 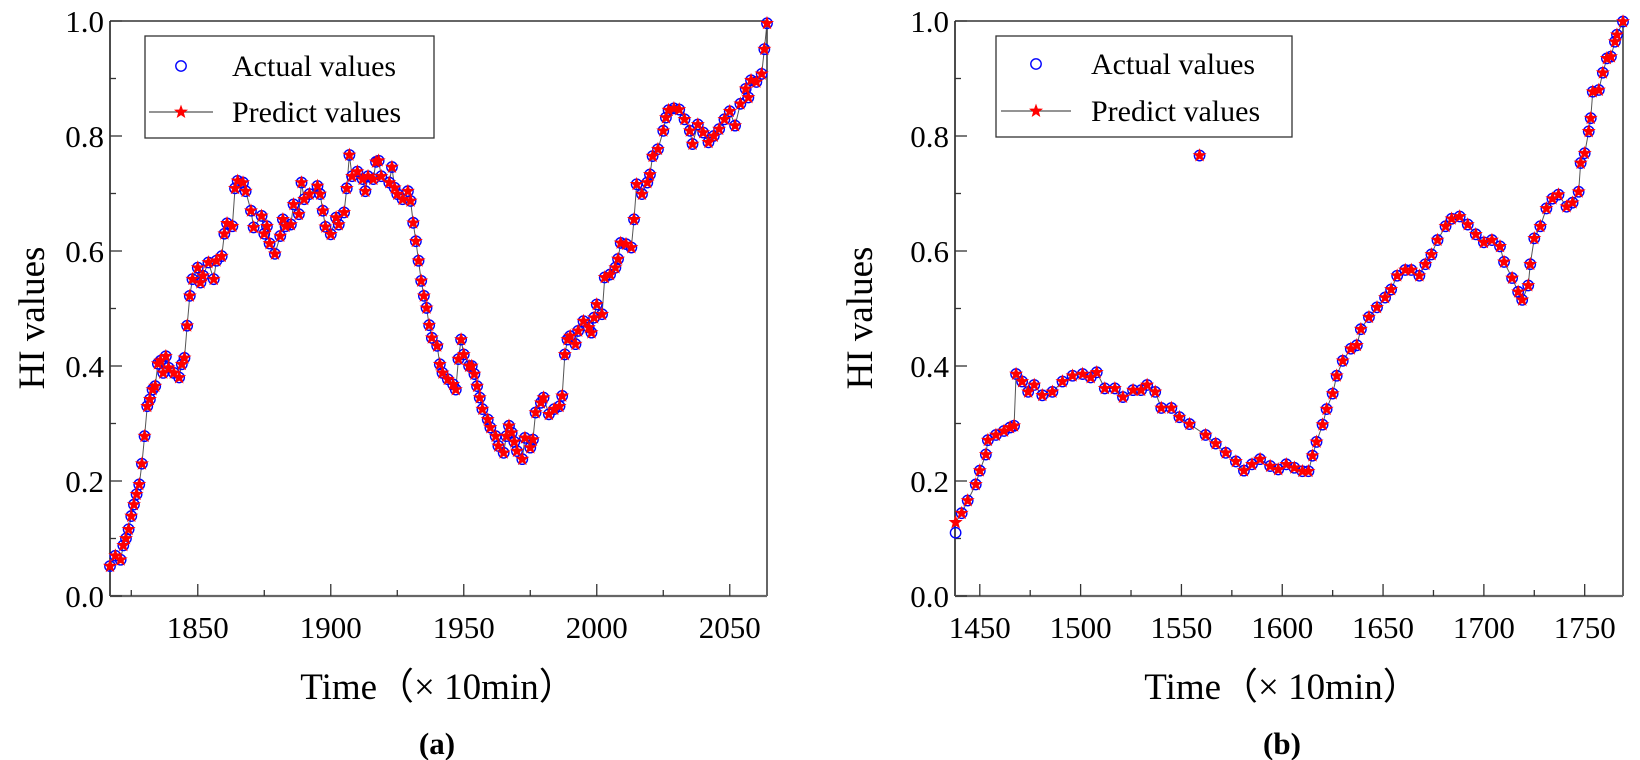 What do you see at coordinates (464, 627) in the screenshot?
I see `x-tick-label: 1950` at bounding box center [464, 627].